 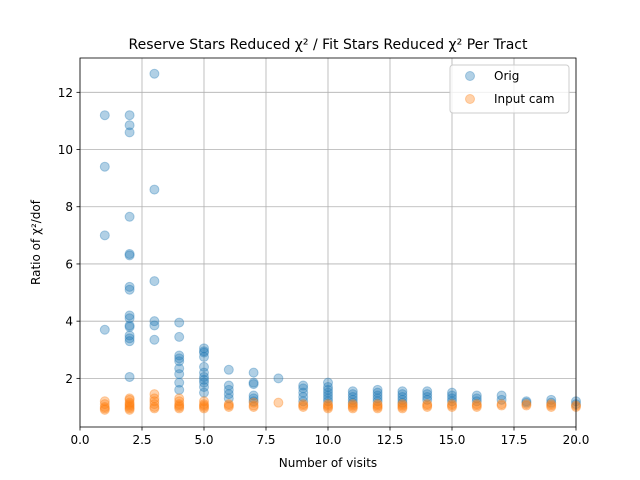 I want to click on legend-box, so click(x=509, y=89).